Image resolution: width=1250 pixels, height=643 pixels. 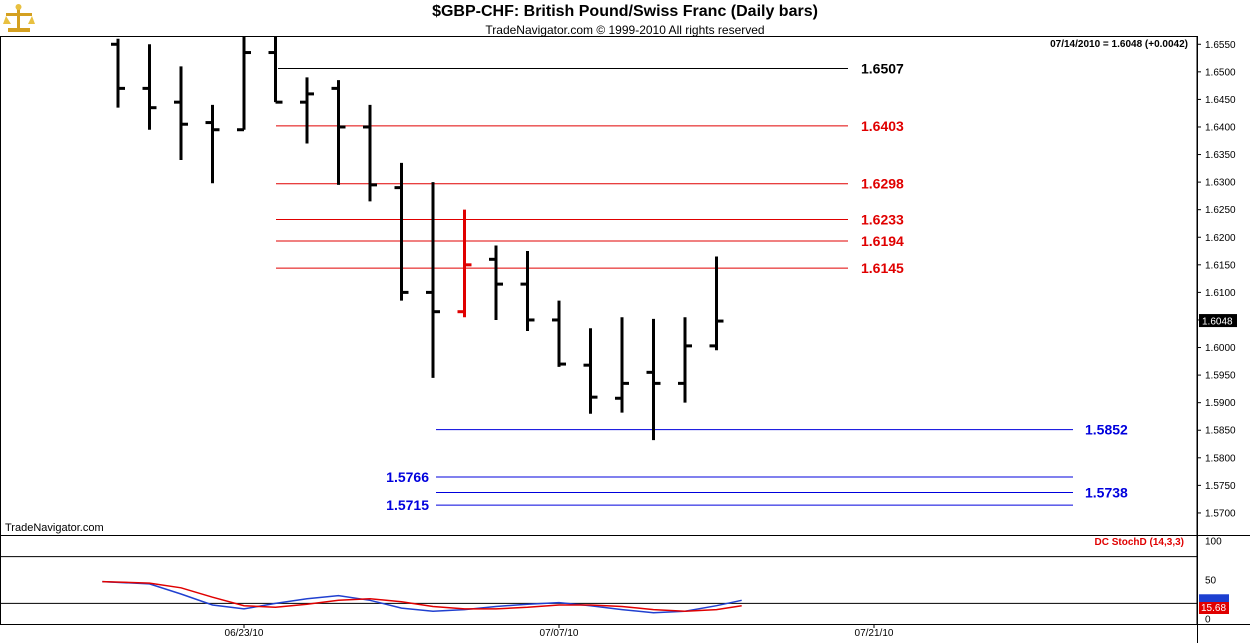 What do you see at coordinates (559, 633) in the screenshot?
I see `x-tick-label: 07/07/10` at bounding box center [559, 633].